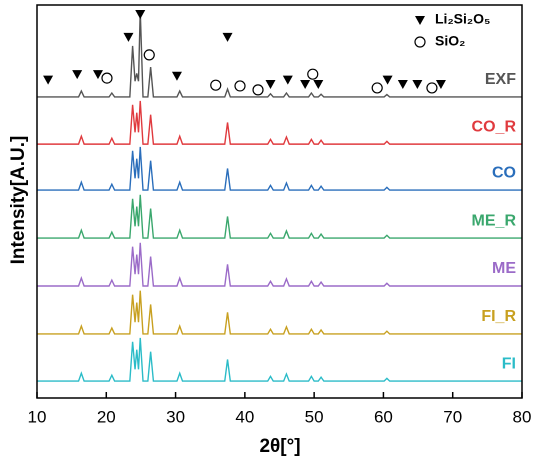  I want to click on series-label: EXF, so click(500, 79).